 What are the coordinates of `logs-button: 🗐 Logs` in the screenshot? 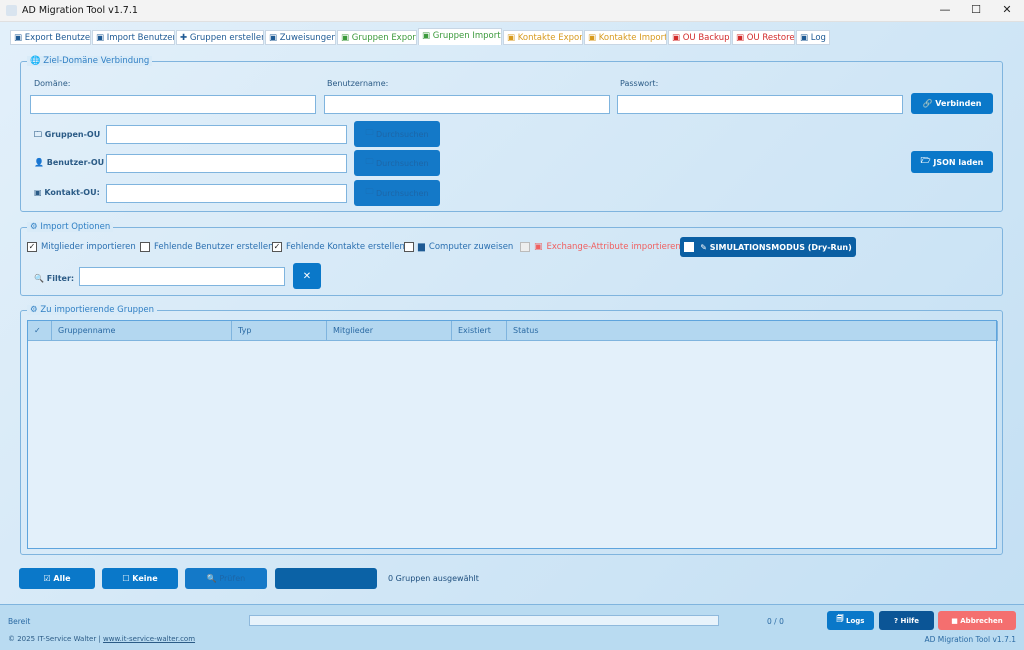 It's located at (850, 620).